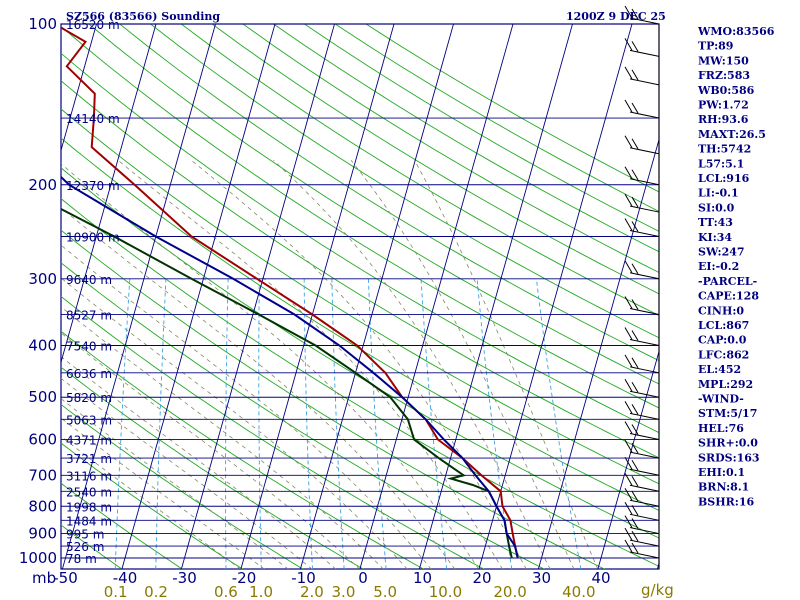 The height and width of the screenshot is (600, 800). What do you see at coordinates (38, 558) in the screenshot?
I see `pressure-label: 1000` at bounding box center [38, 558].